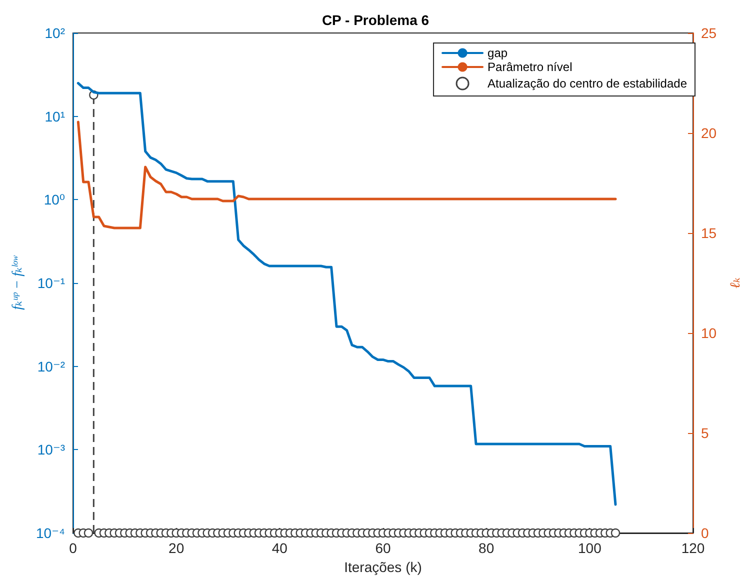  What do you see at coordinates (376, 20) in the screenshot?
I see `chart-title: CP - Problema 6` at bounding box center [376, 20].